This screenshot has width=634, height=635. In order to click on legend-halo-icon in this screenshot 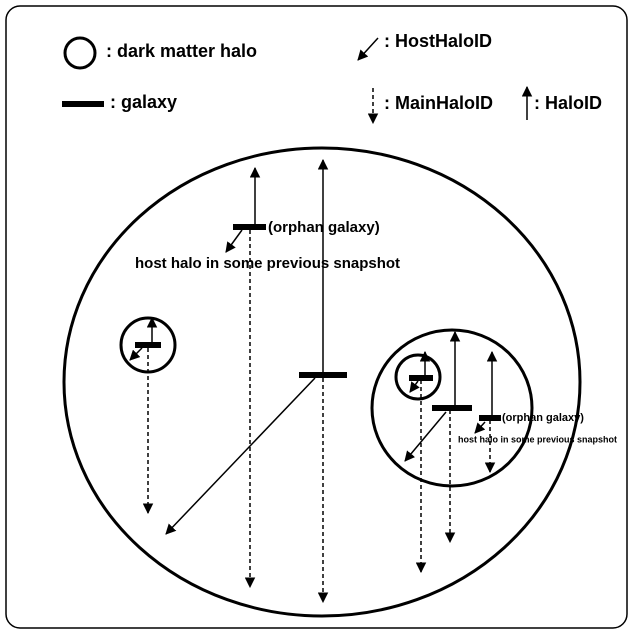, I will do `click(80, 53)`.